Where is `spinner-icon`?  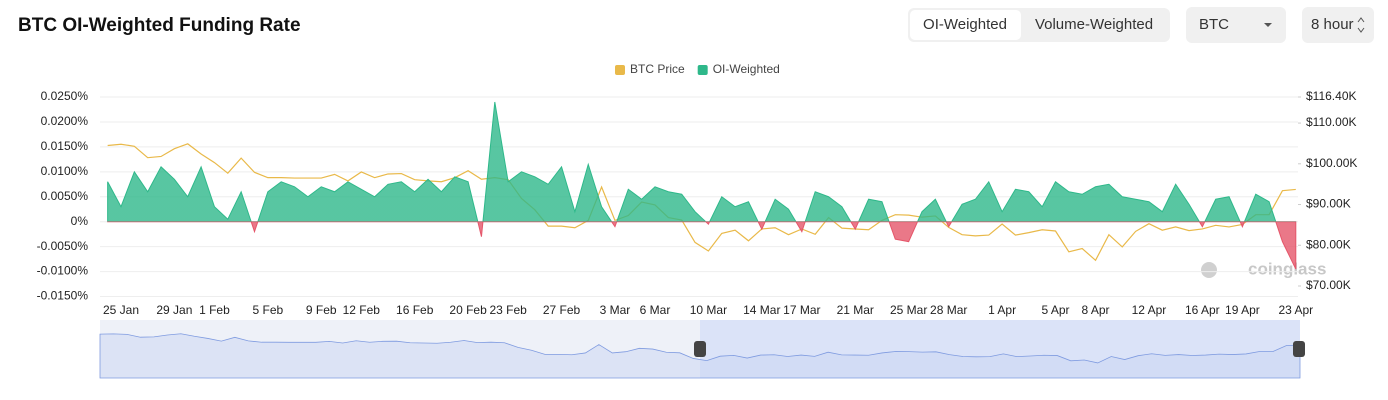
spinner-icon is located at coordinates (1361, 25).